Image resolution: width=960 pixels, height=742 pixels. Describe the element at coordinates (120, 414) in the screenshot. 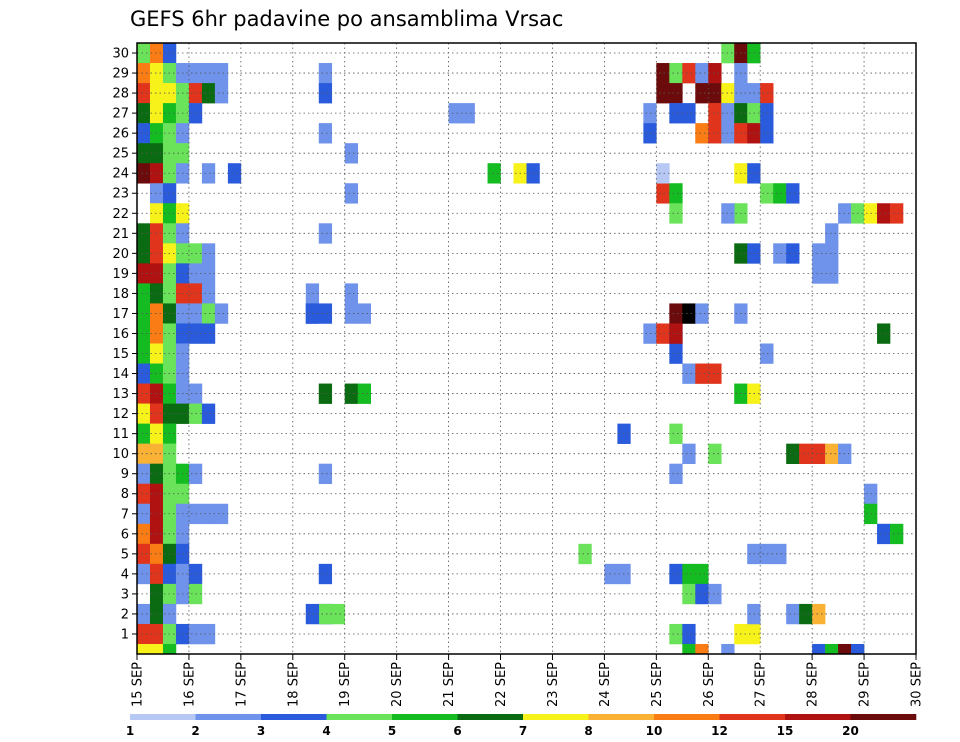

I see `y-tick-label: 12` at that location.